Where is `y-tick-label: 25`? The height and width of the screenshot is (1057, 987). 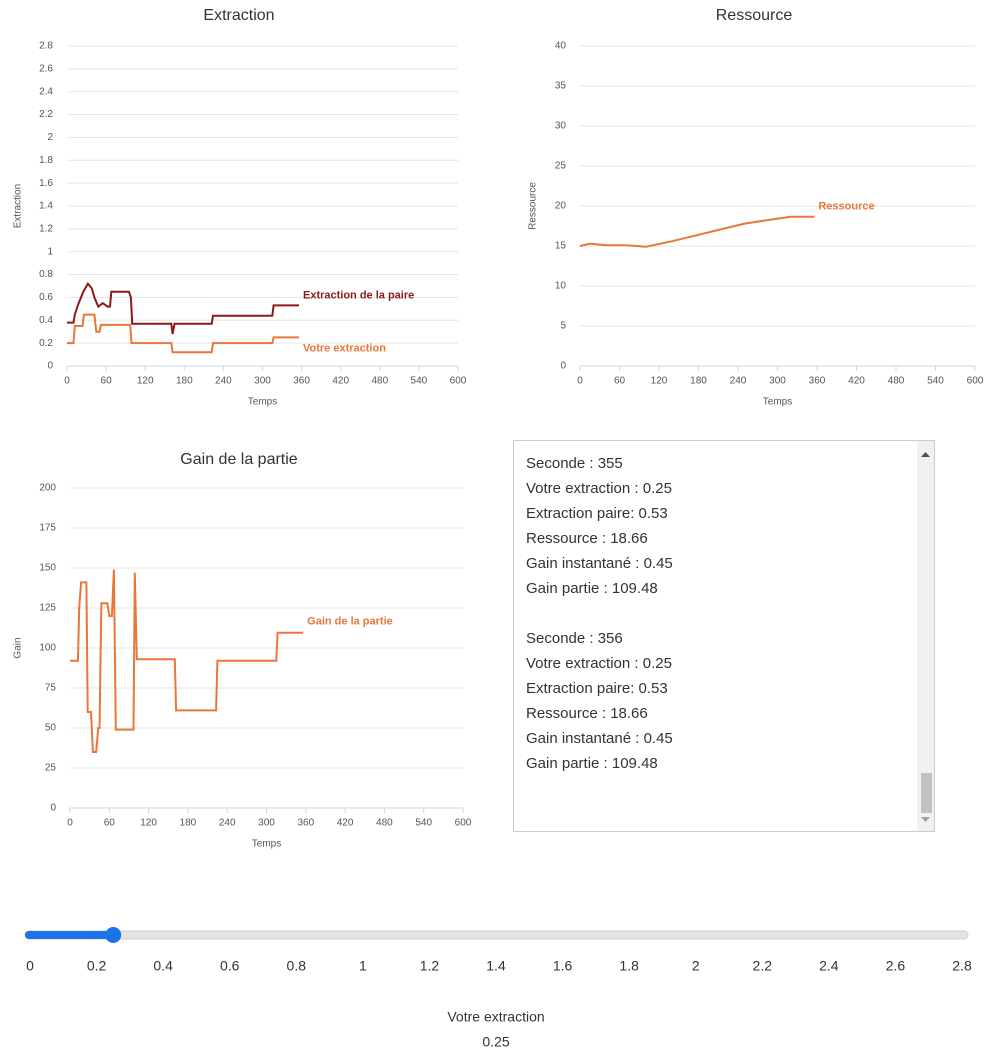 y-tick-label: 25 is located at coordinates (51, 768).